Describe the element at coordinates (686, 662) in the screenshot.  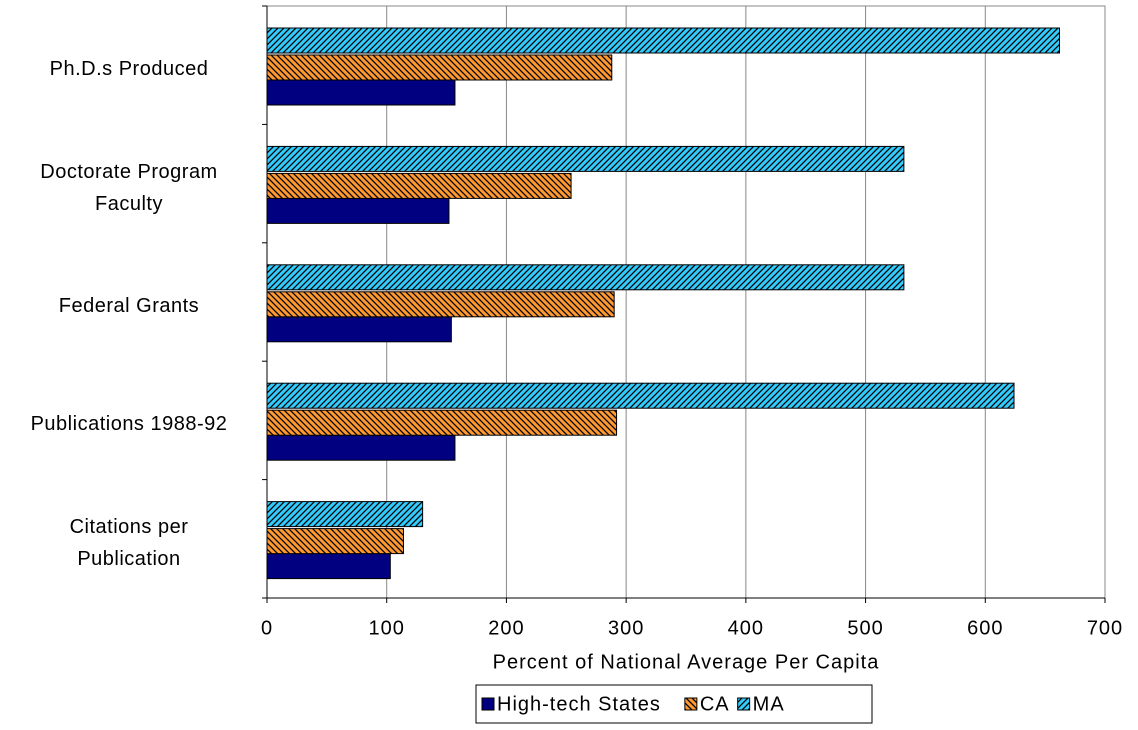
I see `x-axis-label: Percent of National Average Per Capita` at that location.